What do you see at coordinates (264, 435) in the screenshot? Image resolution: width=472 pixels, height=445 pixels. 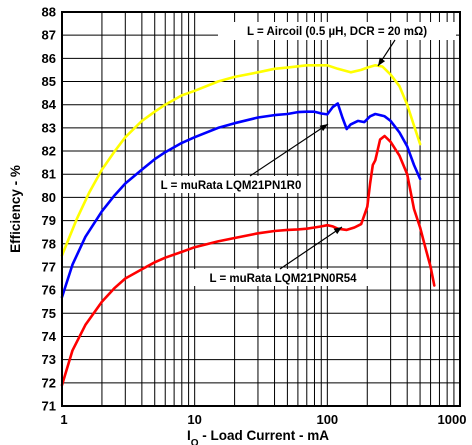 I see `x-axis-title-rest: - Load Current - mA` at bounding box center [264, 435].